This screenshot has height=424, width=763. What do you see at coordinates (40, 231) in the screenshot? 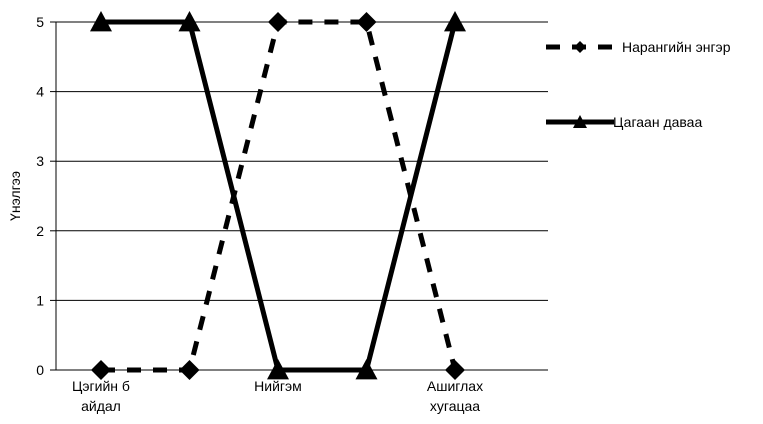
I see `y-tick-label: 2` at bounding box center [40, 231].